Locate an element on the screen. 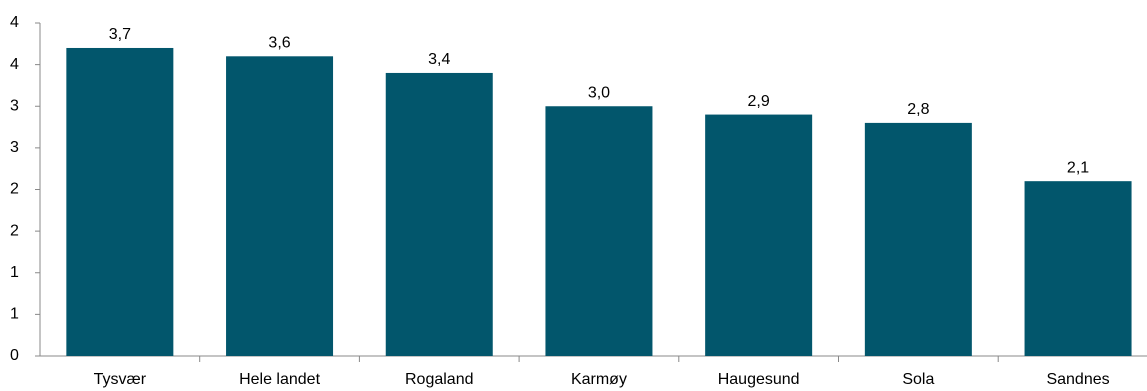 This screenshot has width=1147, height=391. x-tick-label: Rogaland is located at coordinates (439, 379).